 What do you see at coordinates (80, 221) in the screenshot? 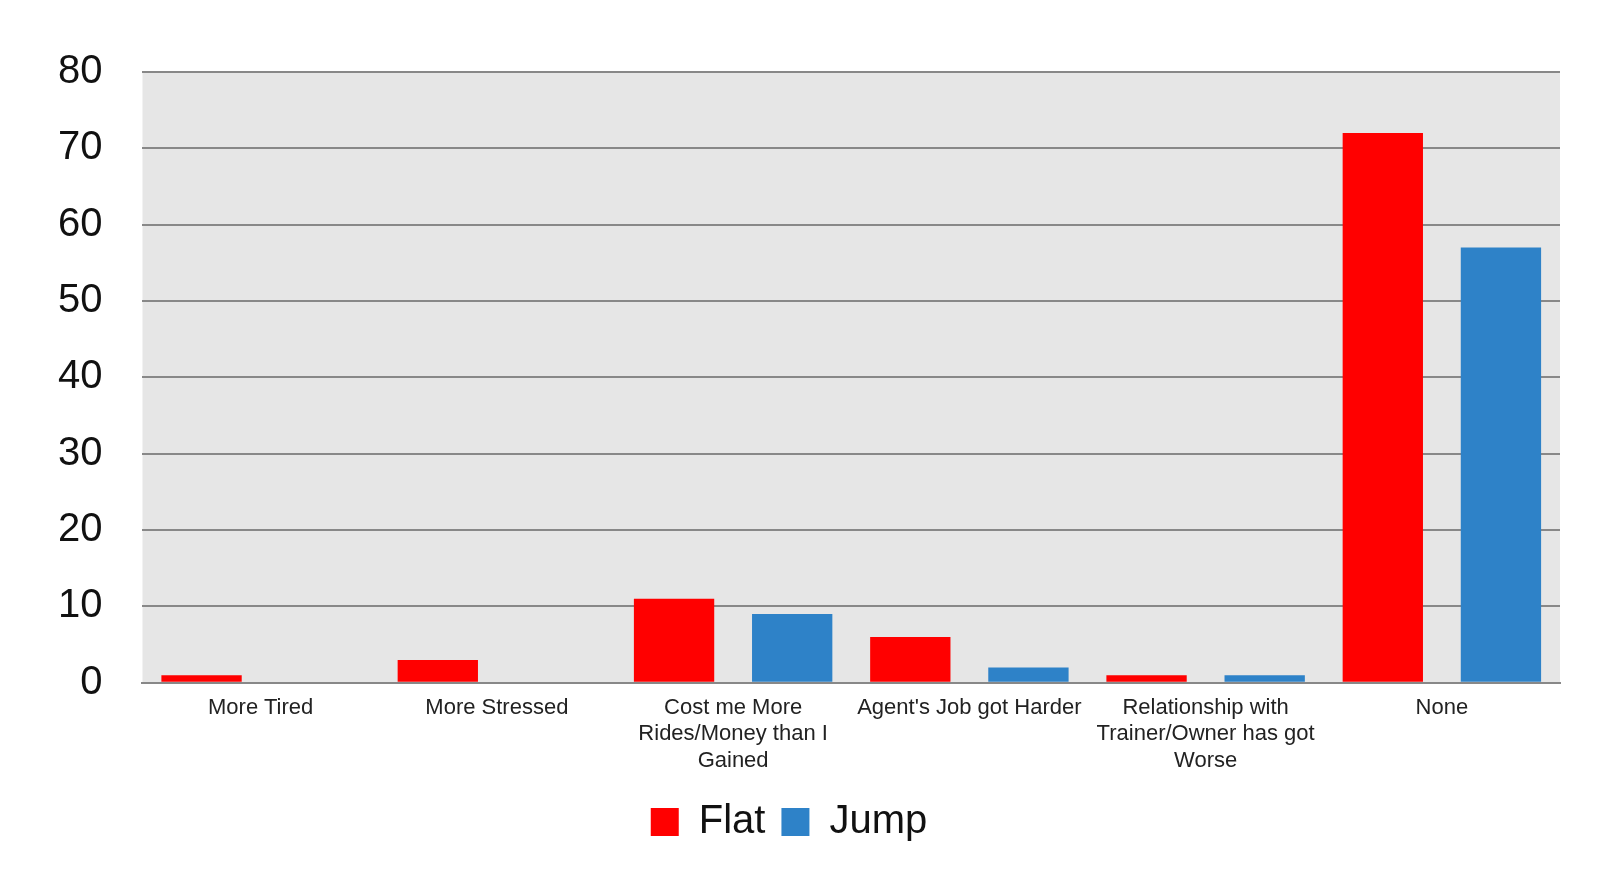
I see `y-tick-label: 60` at bounding box center [80, 221].